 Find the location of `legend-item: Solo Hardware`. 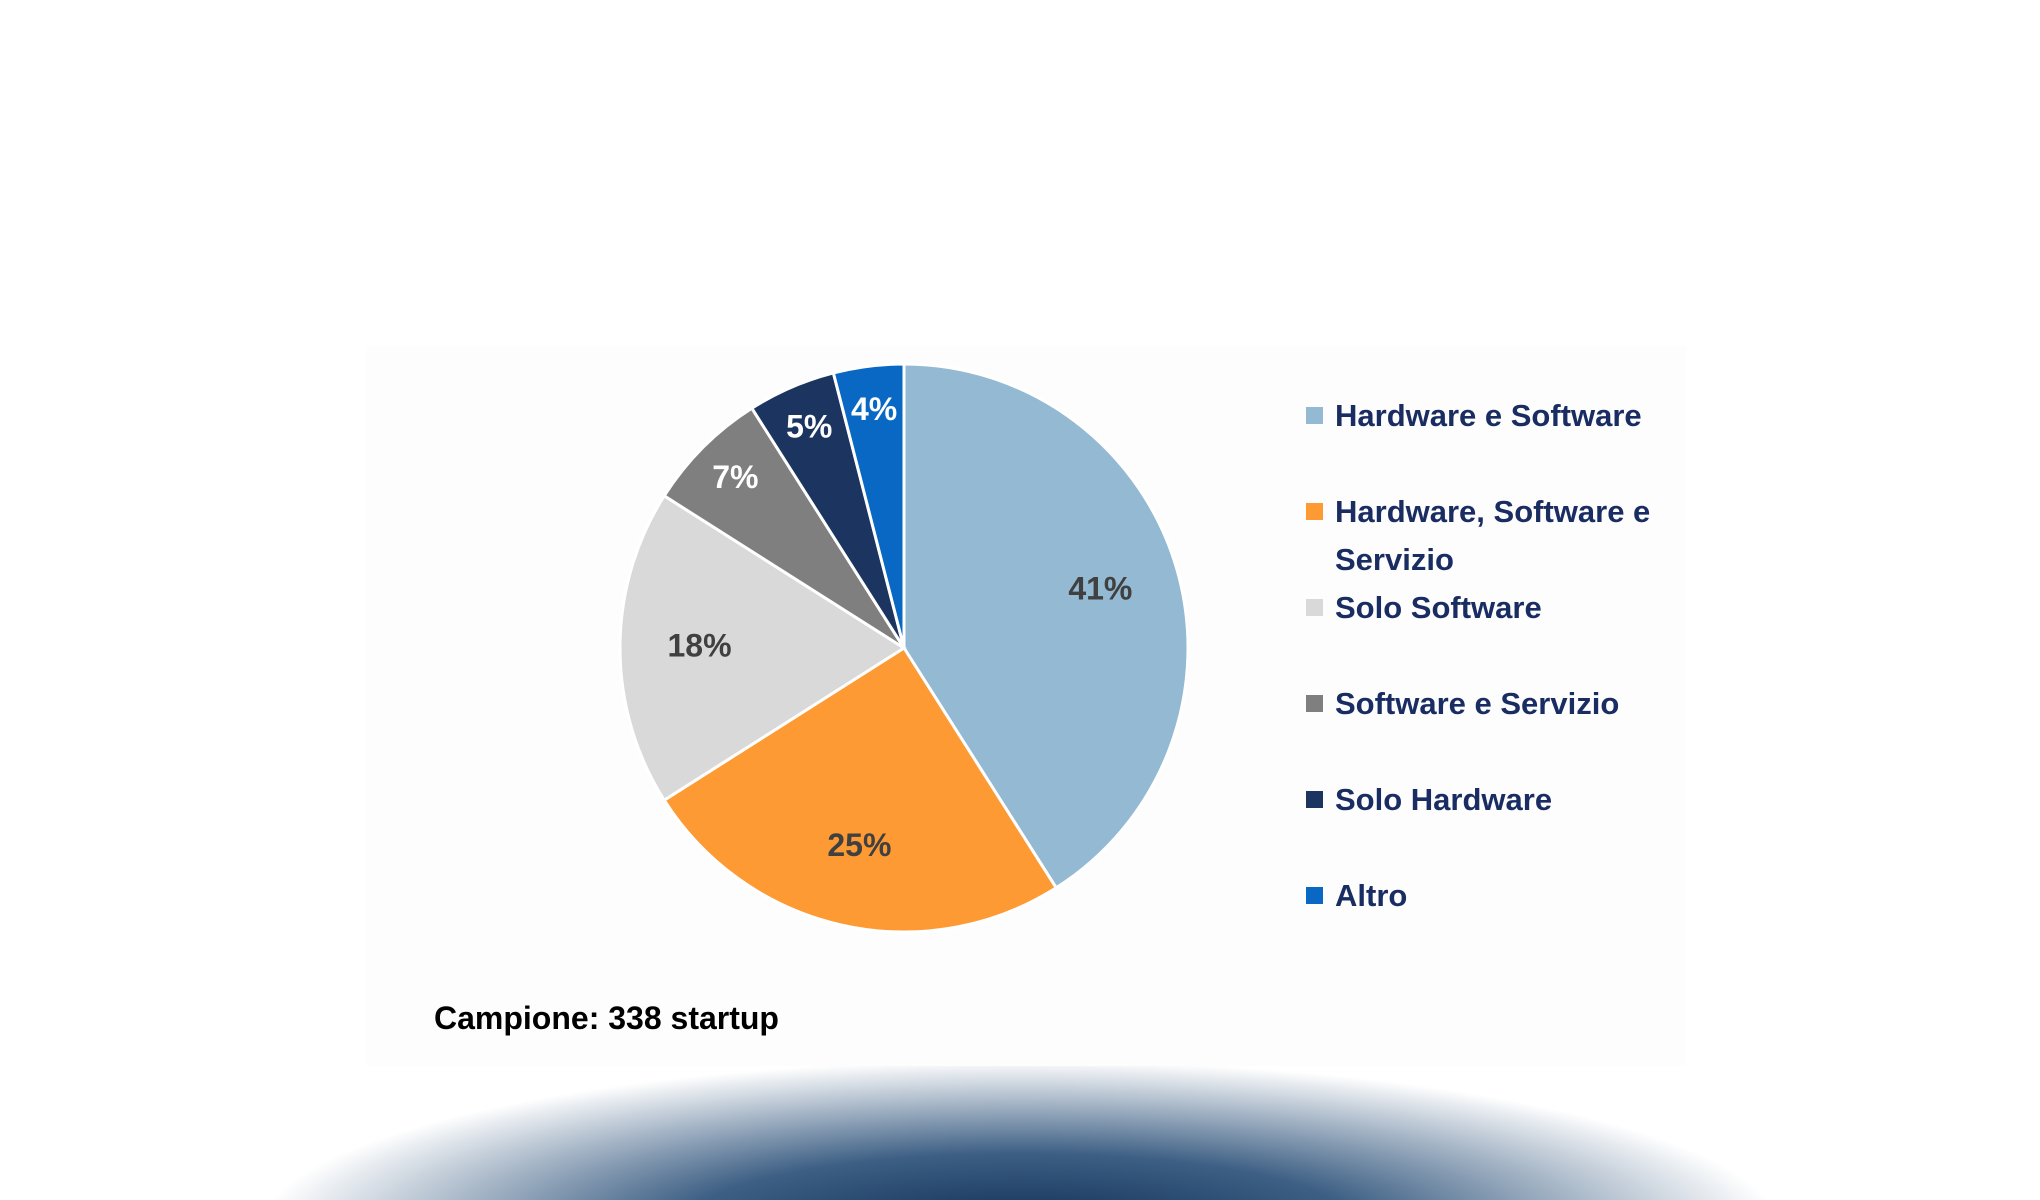

legend-item: Solo Hardware is located at coordinates (1506, 800).